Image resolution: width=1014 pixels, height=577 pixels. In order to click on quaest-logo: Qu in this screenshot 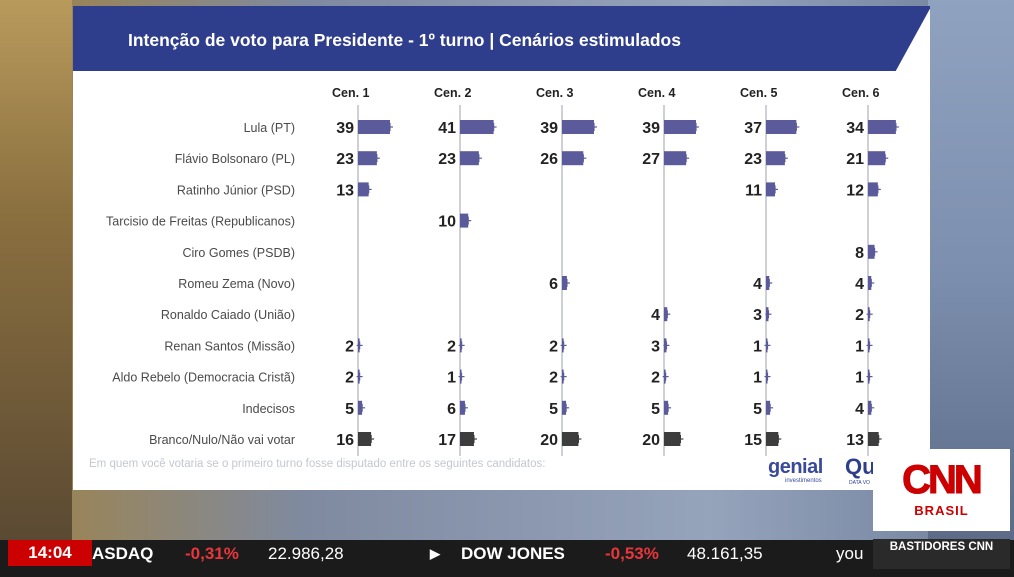, I will do `click(860, 466)`.